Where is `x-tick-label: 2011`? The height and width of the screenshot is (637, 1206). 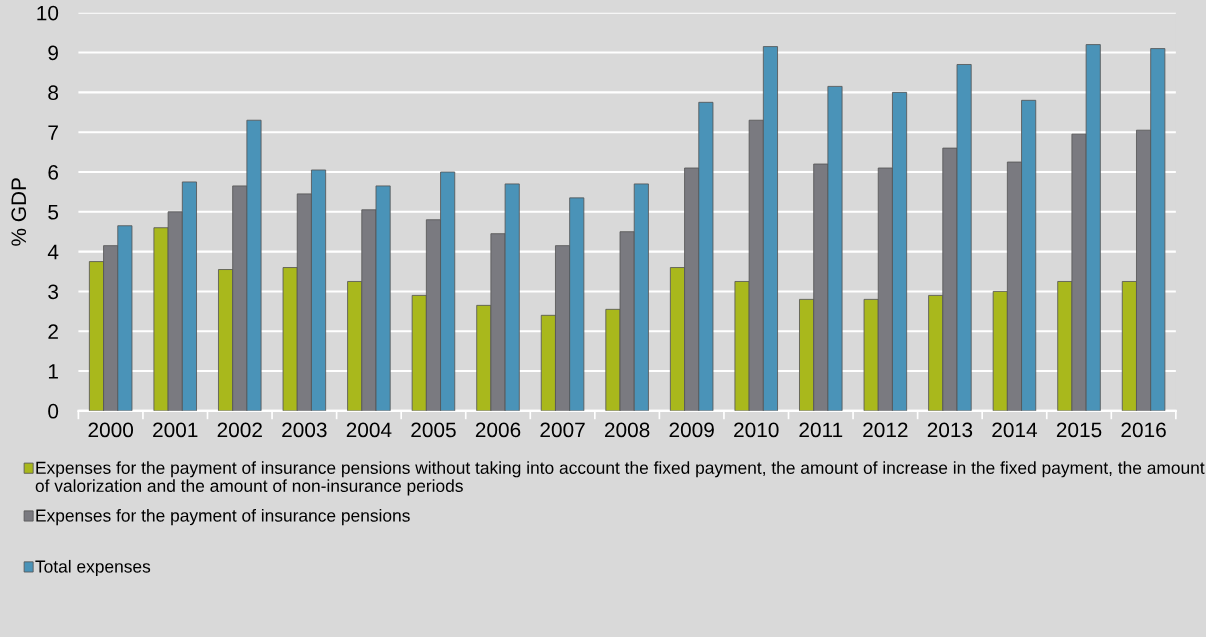 x-tick-label: 2011 is located at coordinates (821, 430).